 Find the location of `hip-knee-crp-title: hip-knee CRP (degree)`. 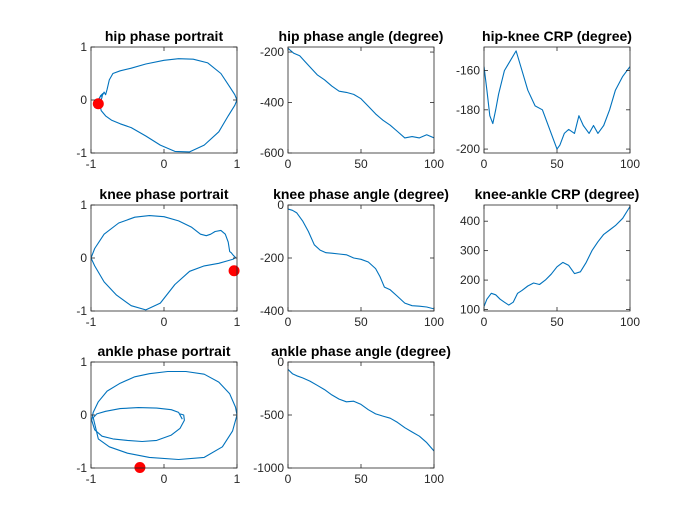

hip-knee-crp-title: hip-knee CRP (degree) is located at coordinates (557, 36).